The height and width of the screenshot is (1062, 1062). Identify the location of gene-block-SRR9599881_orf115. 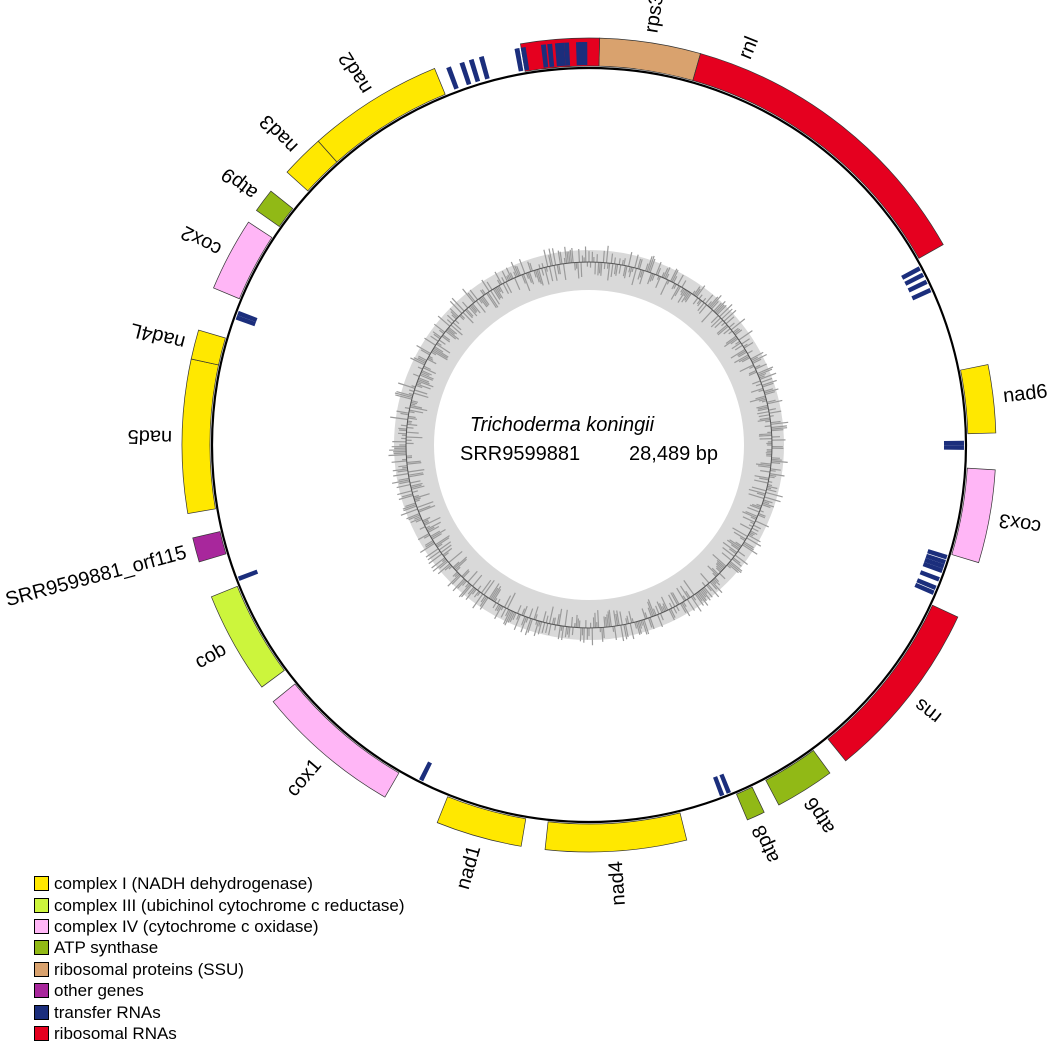
(209, 547).